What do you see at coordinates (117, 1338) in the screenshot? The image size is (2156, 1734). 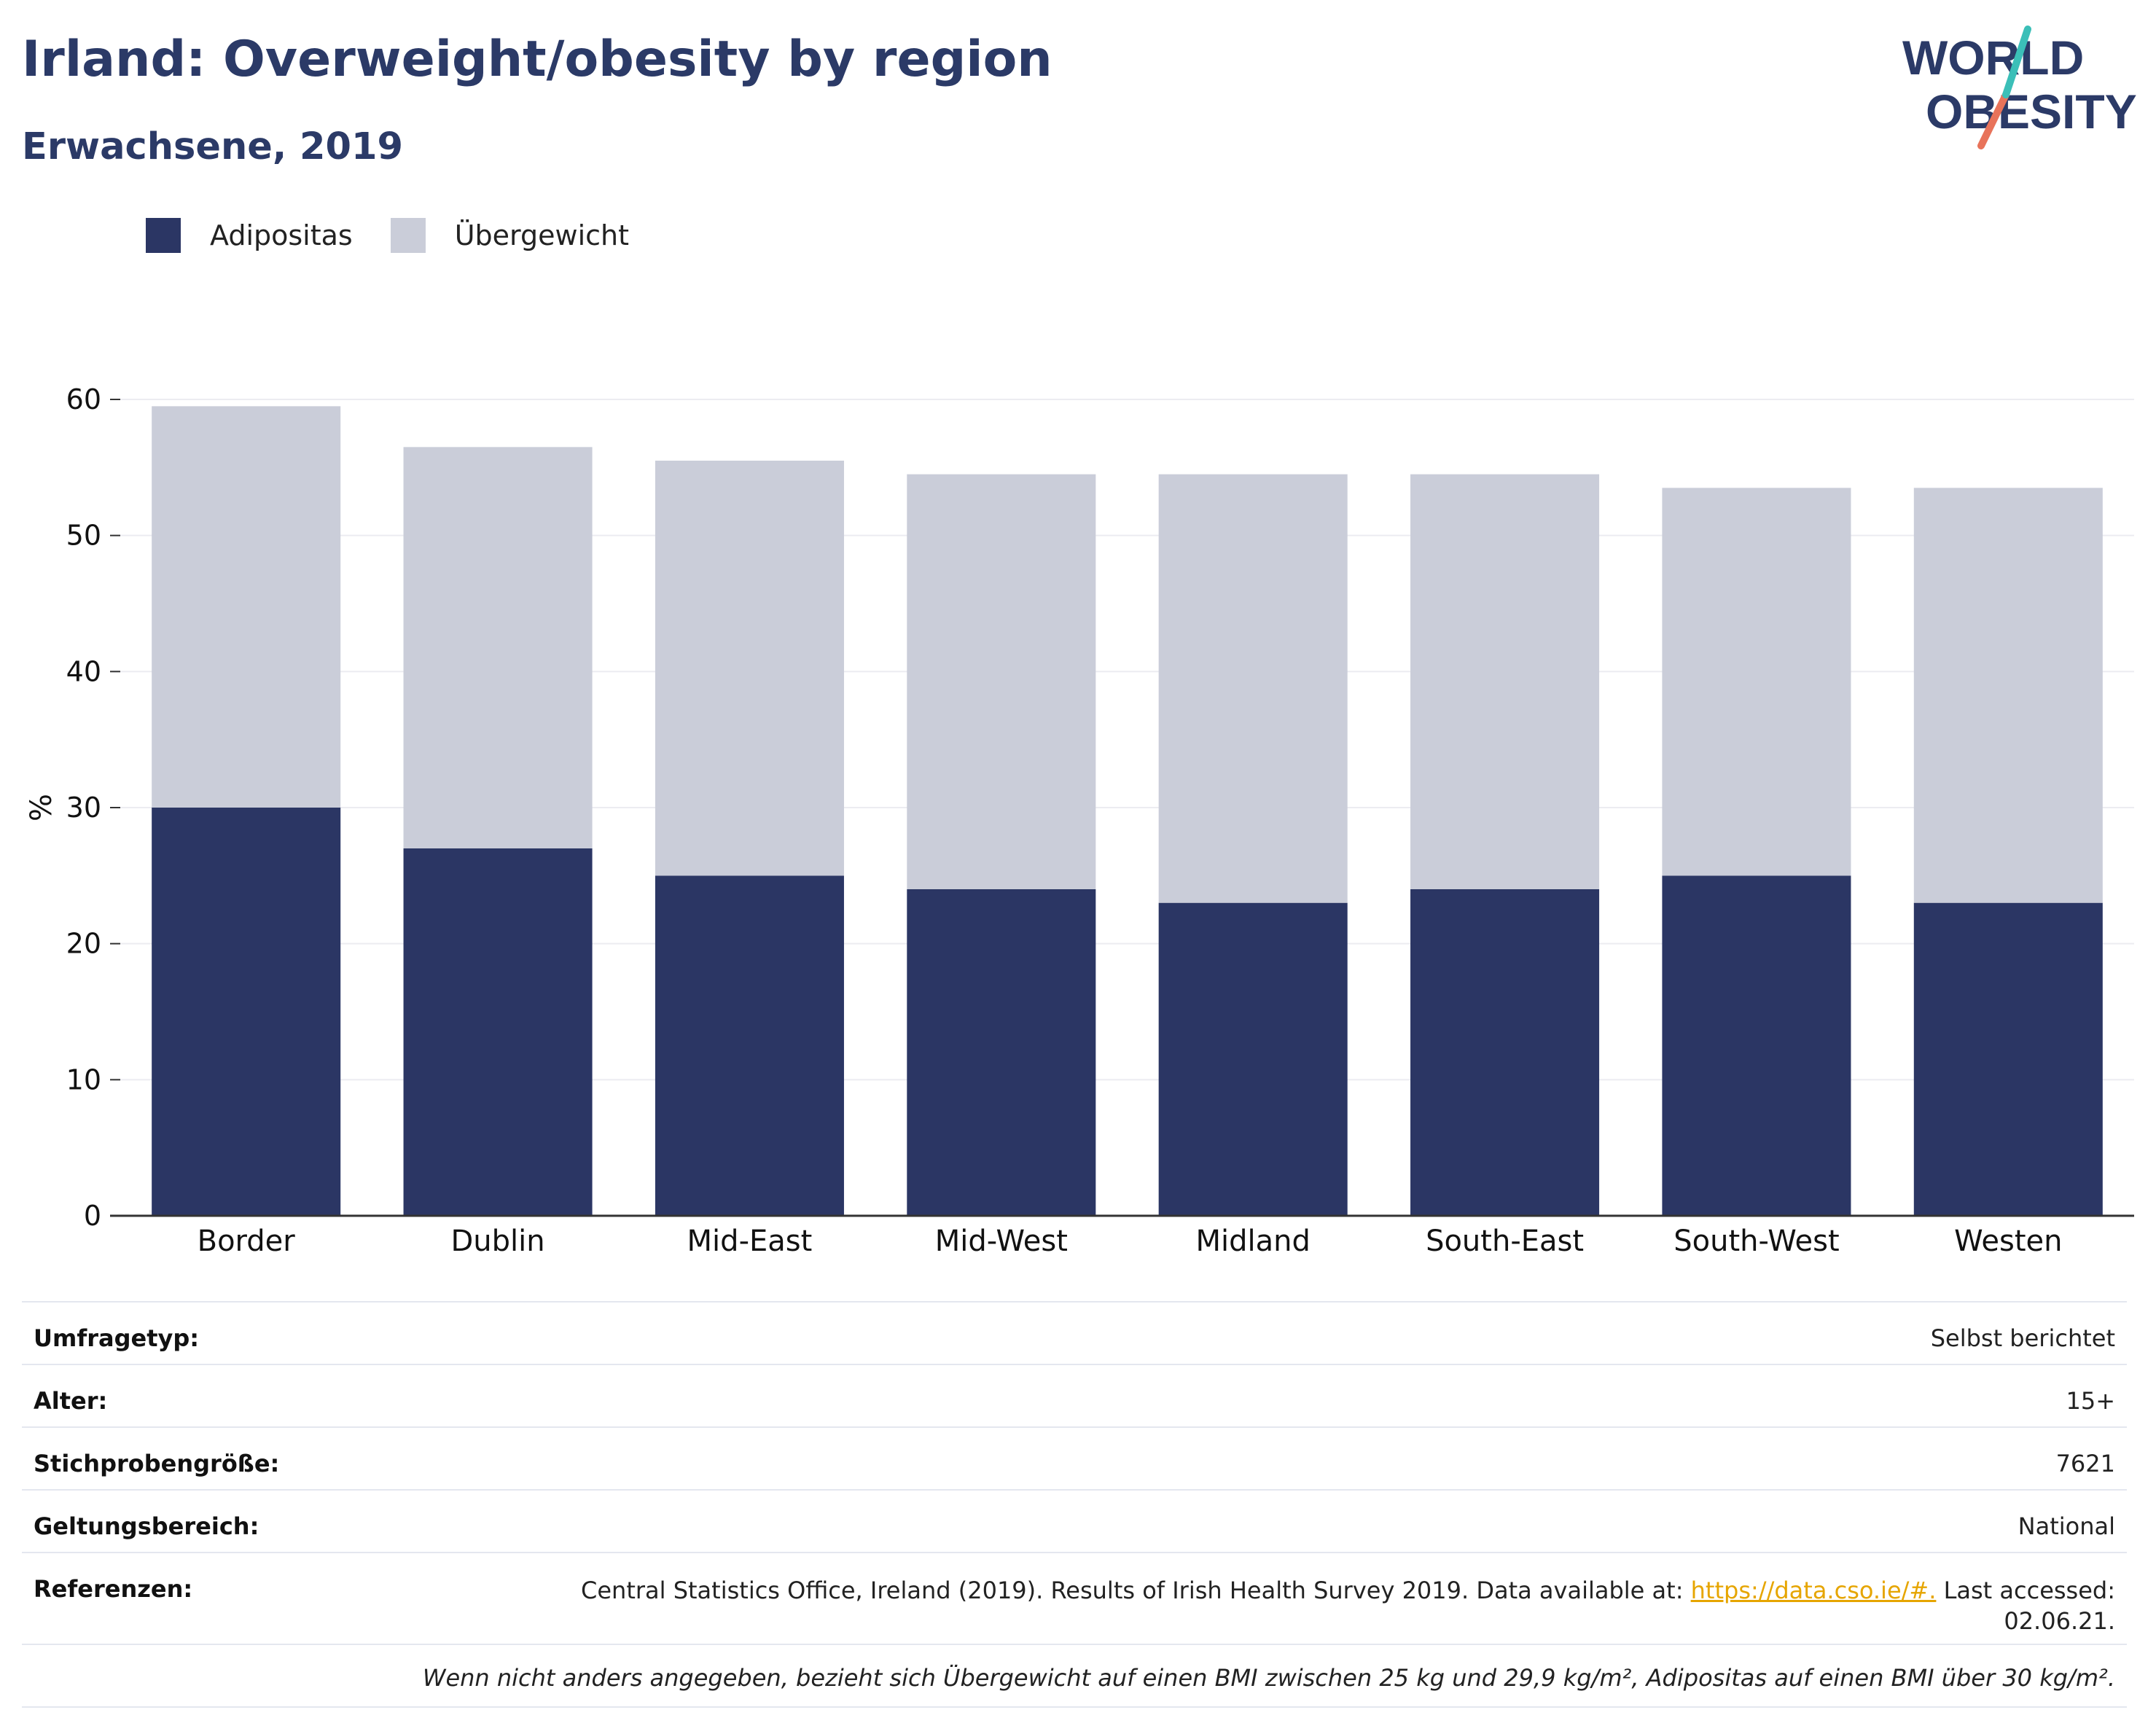 I see `survey-type-label: Umfragetyp:` at bounding box center [117, 1338].